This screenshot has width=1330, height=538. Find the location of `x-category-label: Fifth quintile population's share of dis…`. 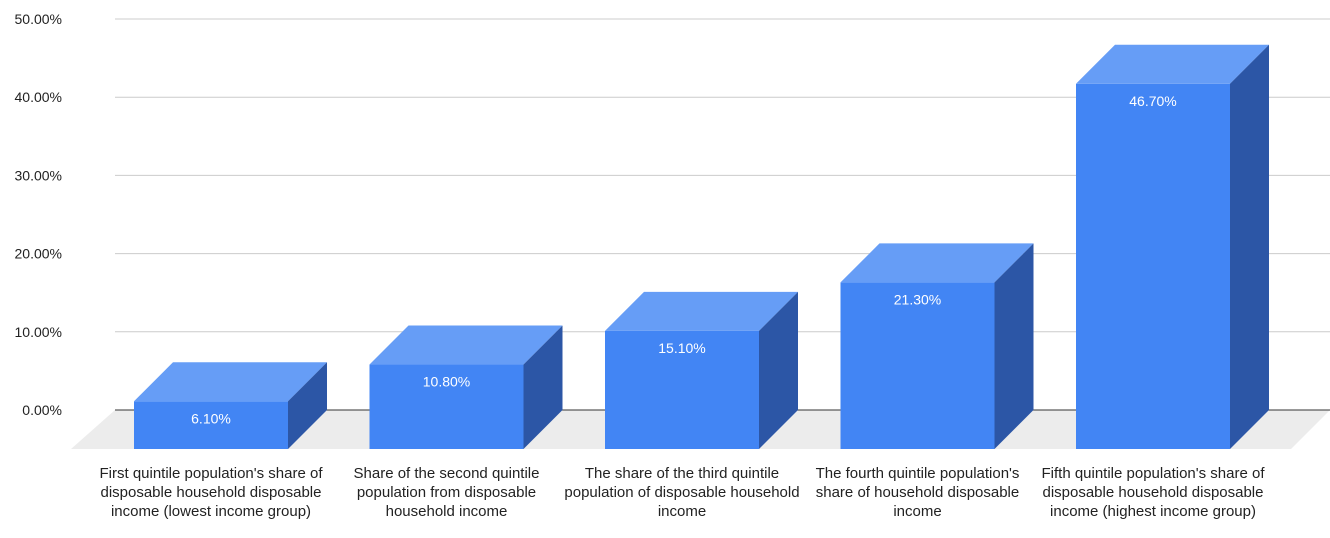

x-category-label: Fifth quintile population's share of dis… is located at coordinates (1153, 492).